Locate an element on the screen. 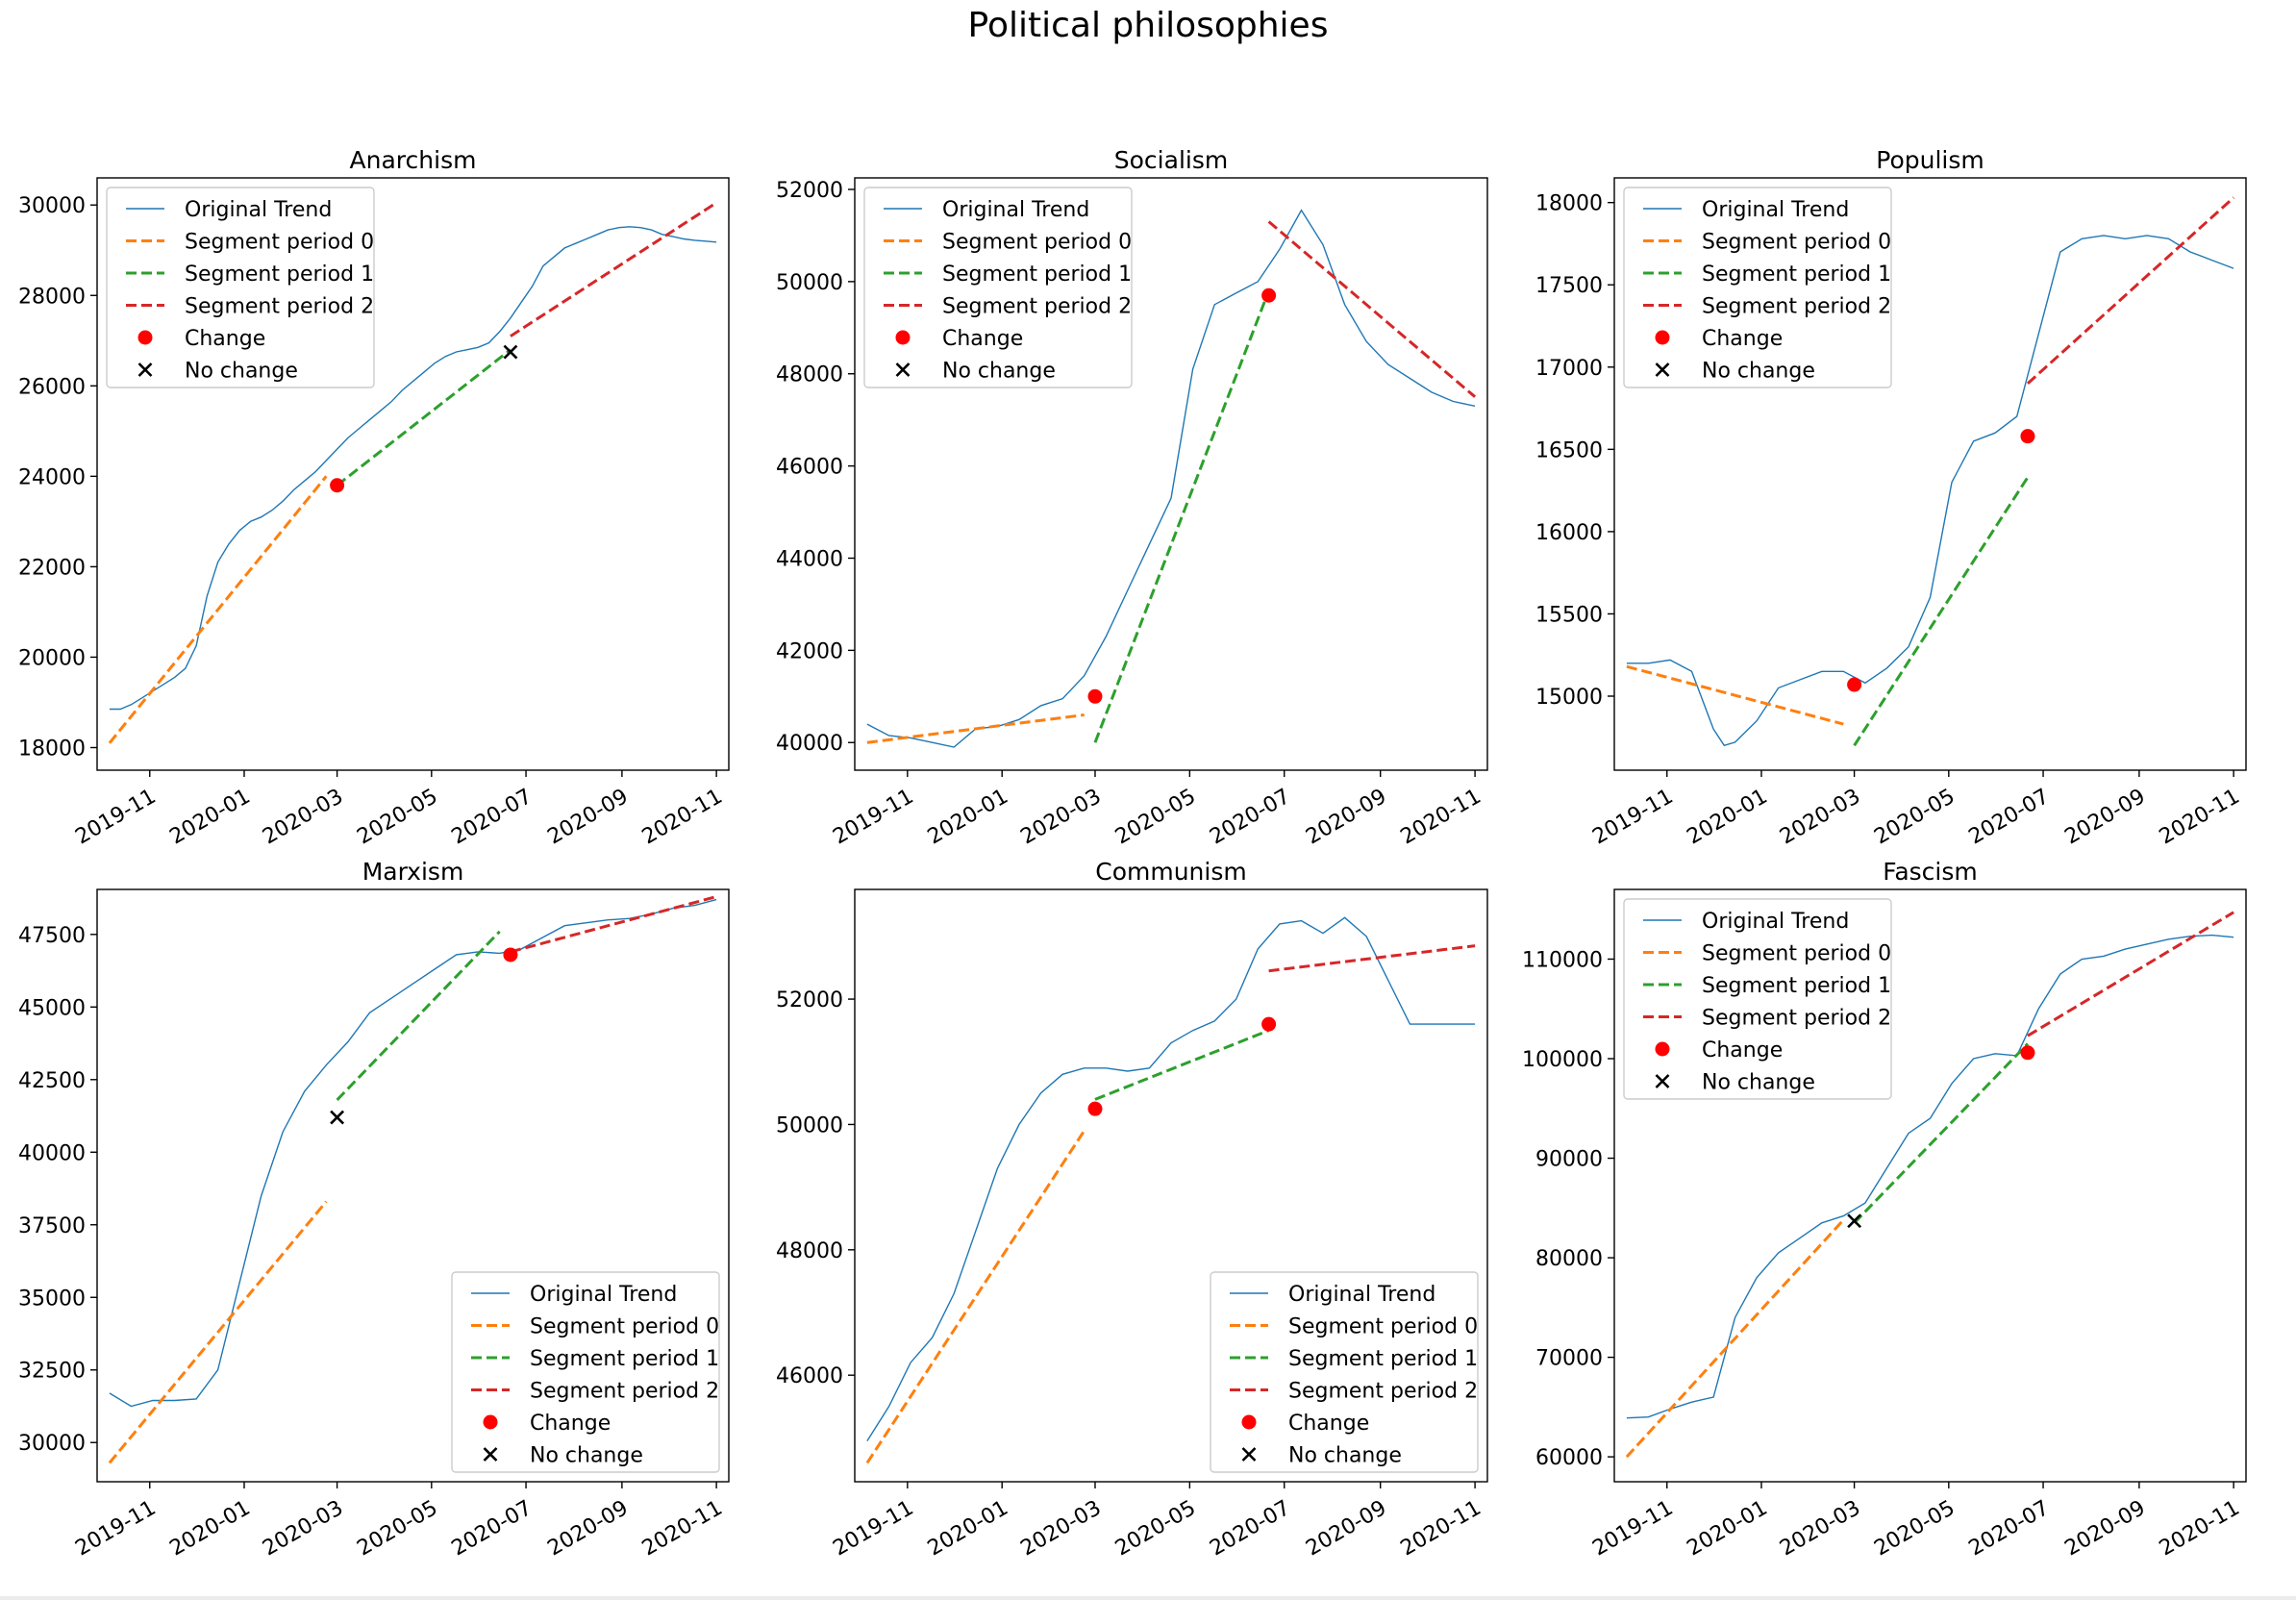 This screenshot has width=2296, height=1600. y-tick-label: 50000 is located at coordinates (809, 283).